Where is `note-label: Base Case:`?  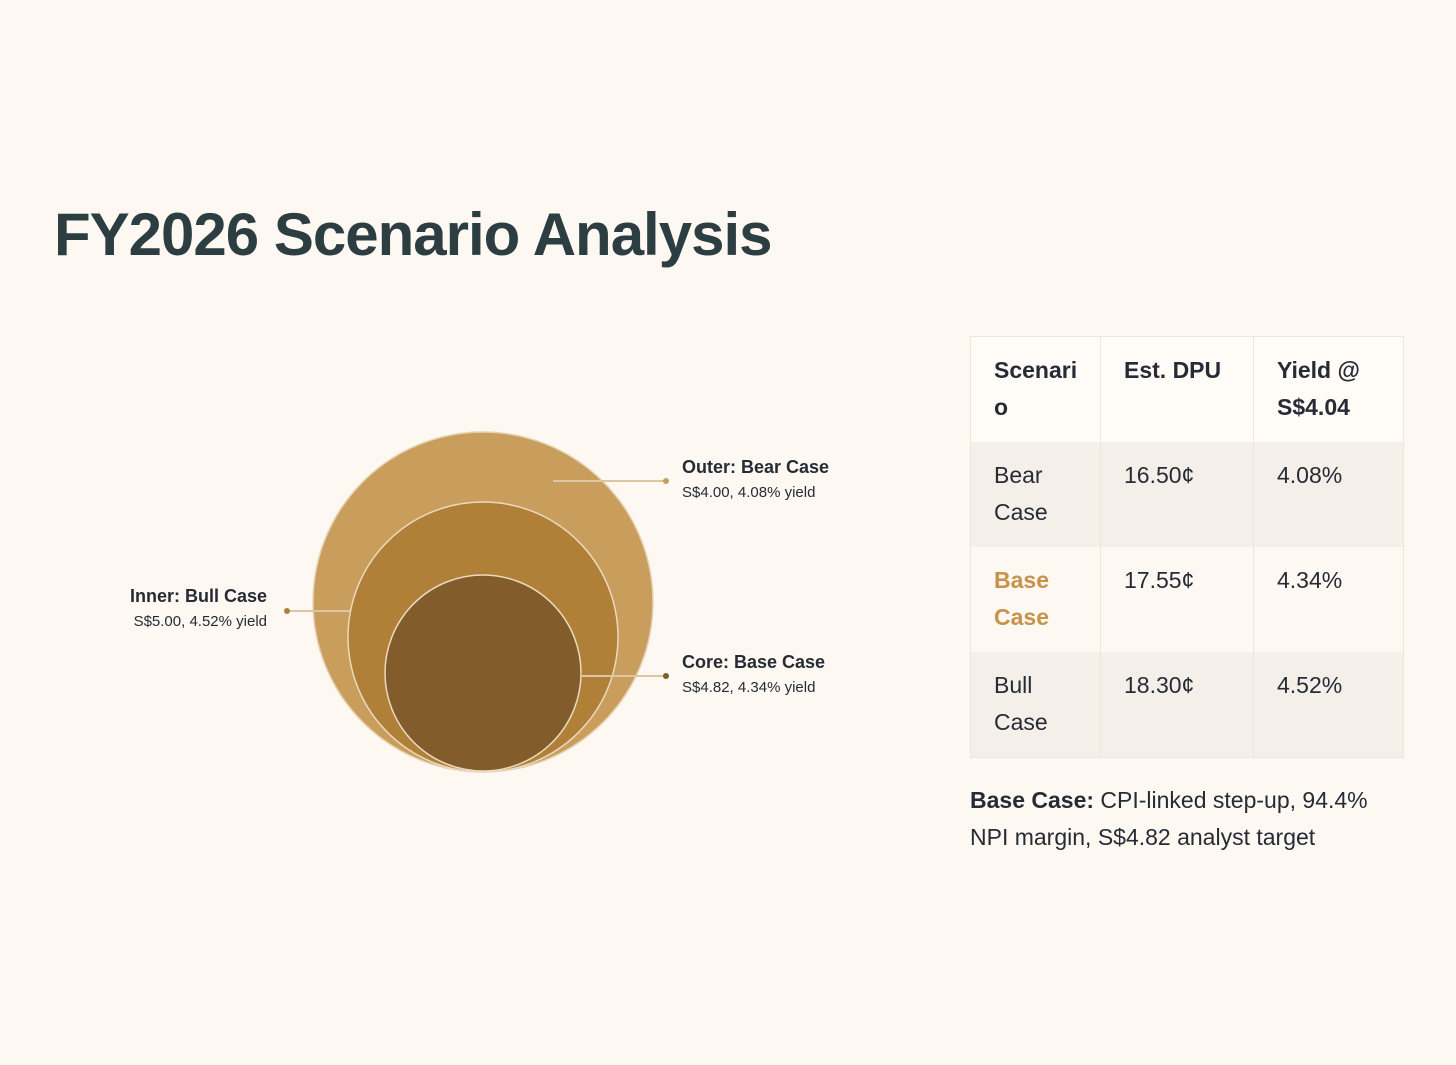 note-label: Base Case: is located at coordinates (1032, 800).